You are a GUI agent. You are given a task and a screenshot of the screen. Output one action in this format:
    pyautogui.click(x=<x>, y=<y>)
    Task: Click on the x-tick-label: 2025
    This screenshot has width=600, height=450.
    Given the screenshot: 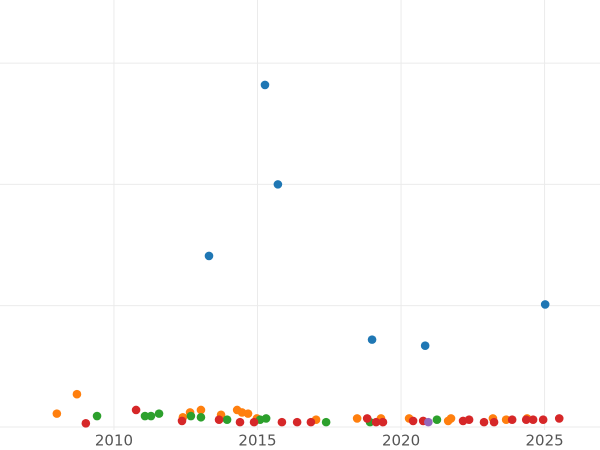 What is the action you would take?
    pyautogui.click(x=544, y=441)
    